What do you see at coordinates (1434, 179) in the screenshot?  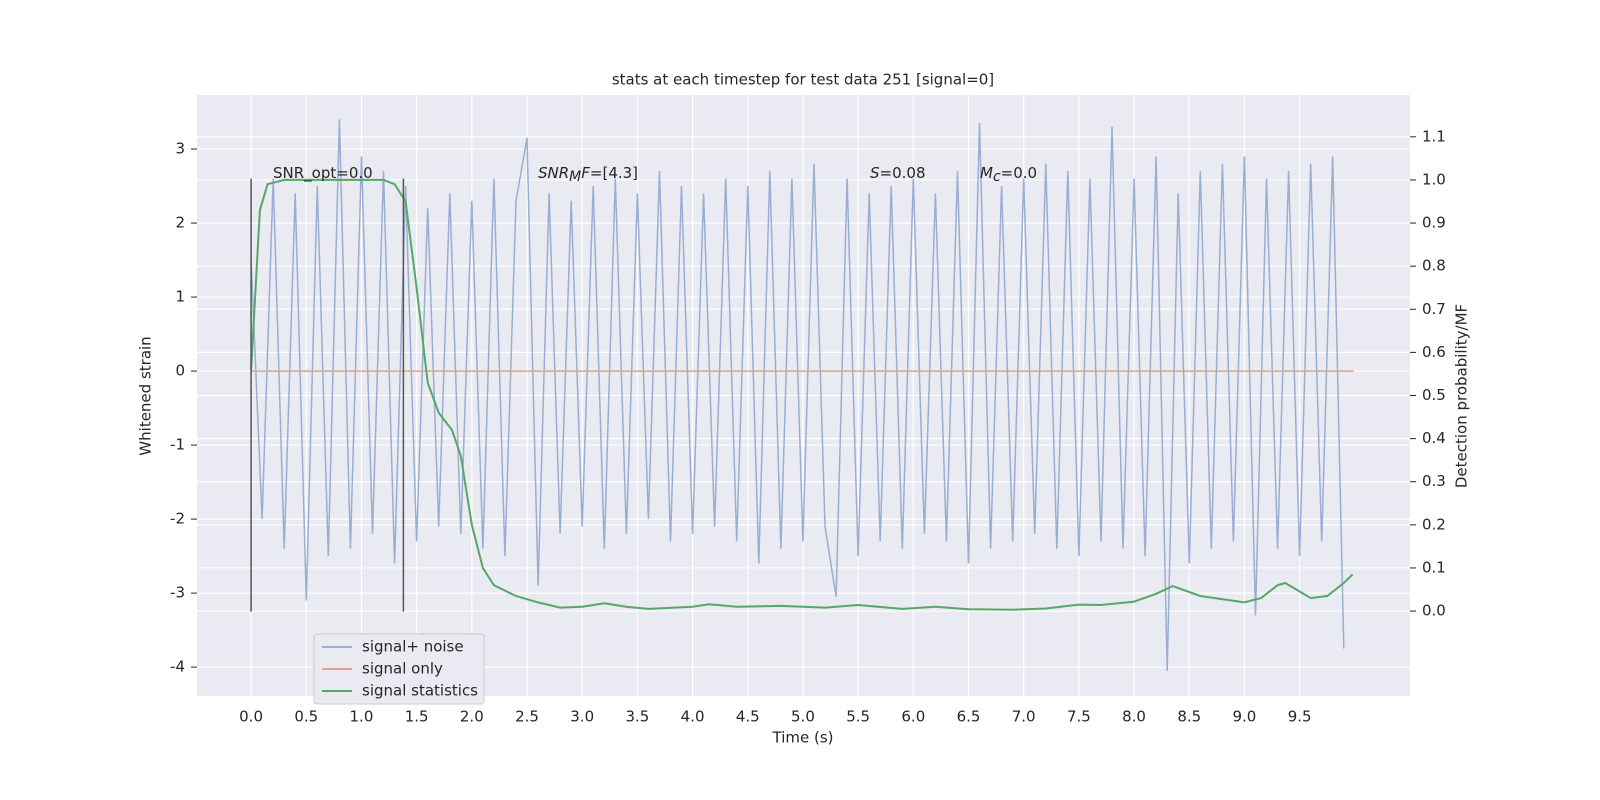 I see `y2-tick-label: 1.0` at bounding box center [1434, 179].